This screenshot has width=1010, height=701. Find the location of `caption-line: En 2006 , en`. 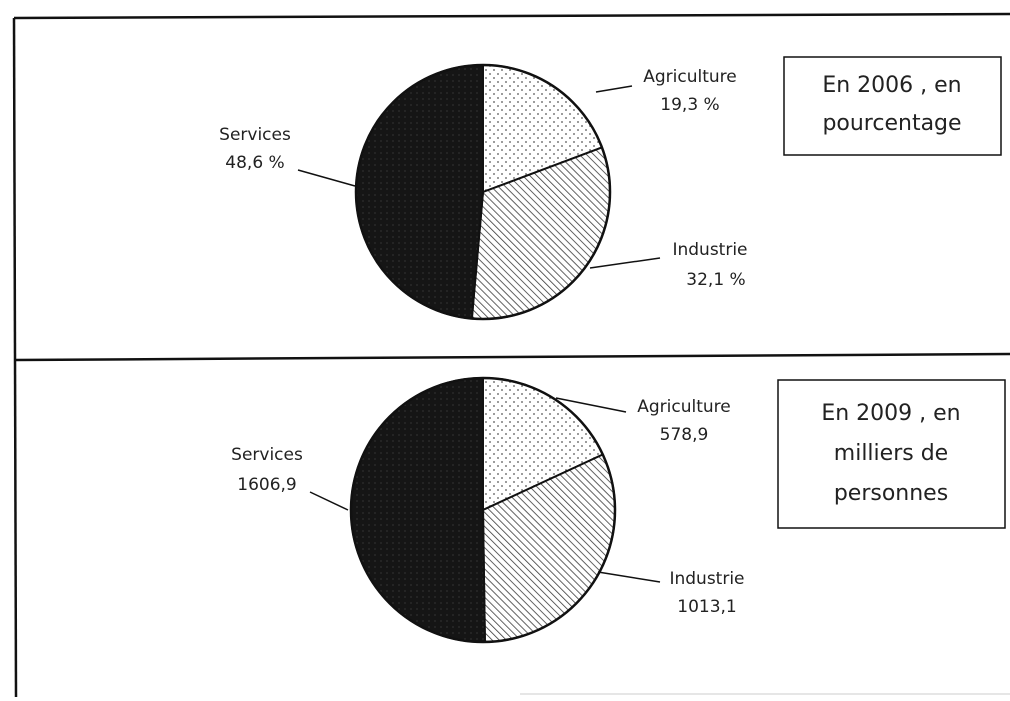

caption-line: En 2006 , en is located at coordinates (891, 85).